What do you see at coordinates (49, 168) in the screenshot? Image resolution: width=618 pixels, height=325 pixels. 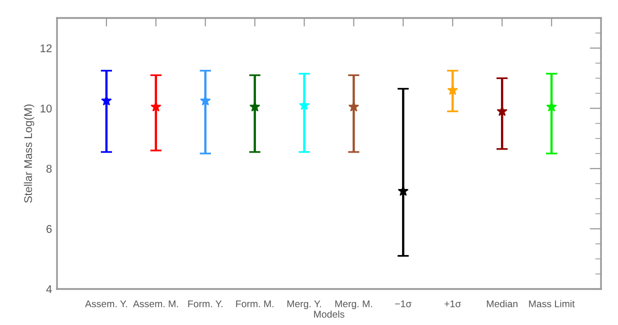 I see `y-tick-label: 8` at bounding box center [49, 168].